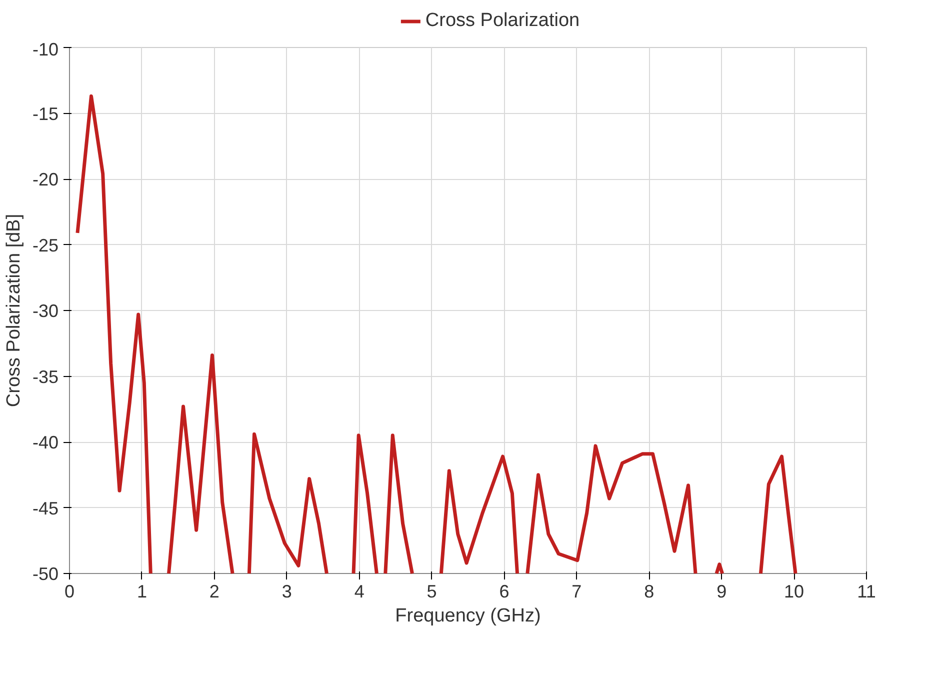 This screenshot has width=930, height=696. I want to click on x-tick-label: 1, so click(141, 592).